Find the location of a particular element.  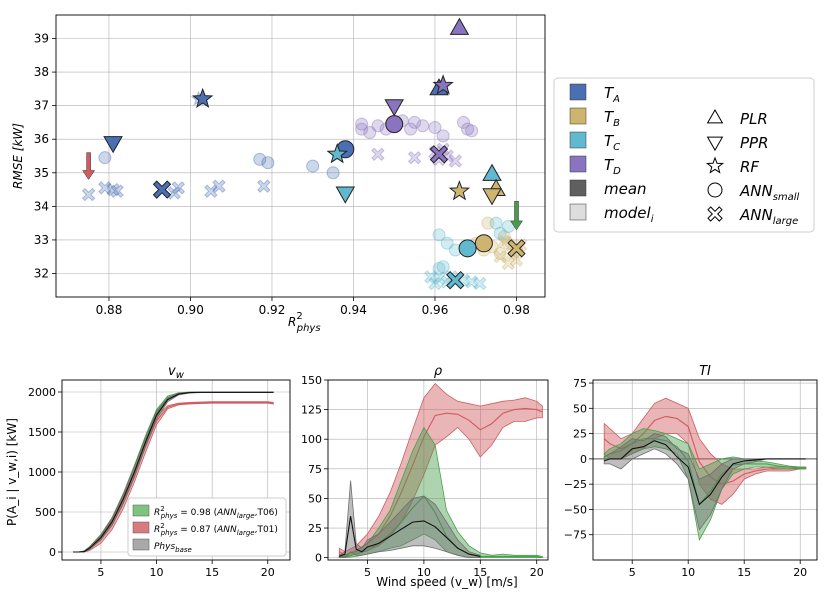

scatter-xlabel-main: R is located at coordinates (292, 322).